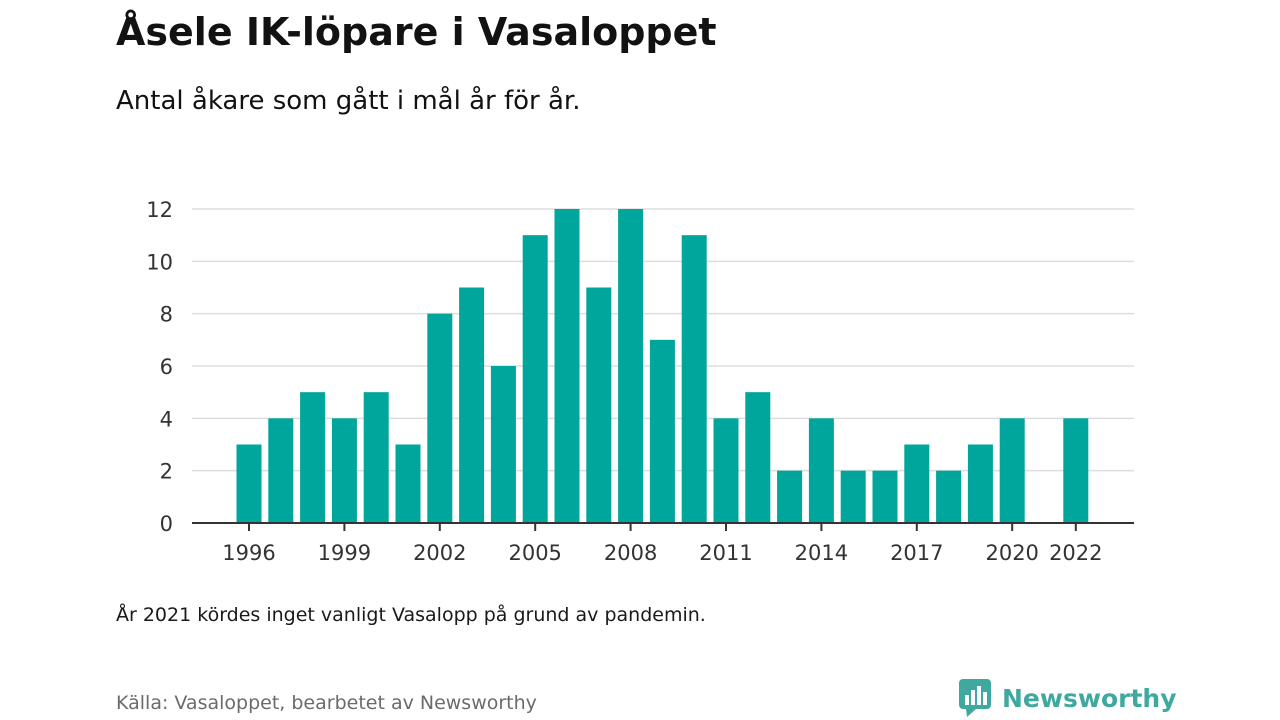 This screenshot has width=1280, height=720. What do you see at coordinates (313, 457) in the screenshot?
I see `bar-1998` at bounding box center [313, 457].